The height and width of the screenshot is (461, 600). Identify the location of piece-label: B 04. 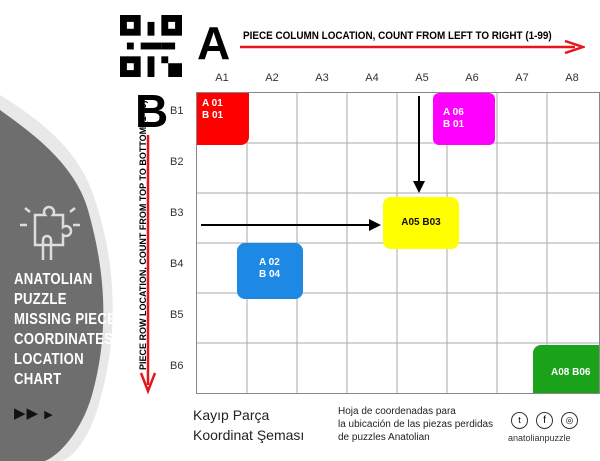
(270, 274).